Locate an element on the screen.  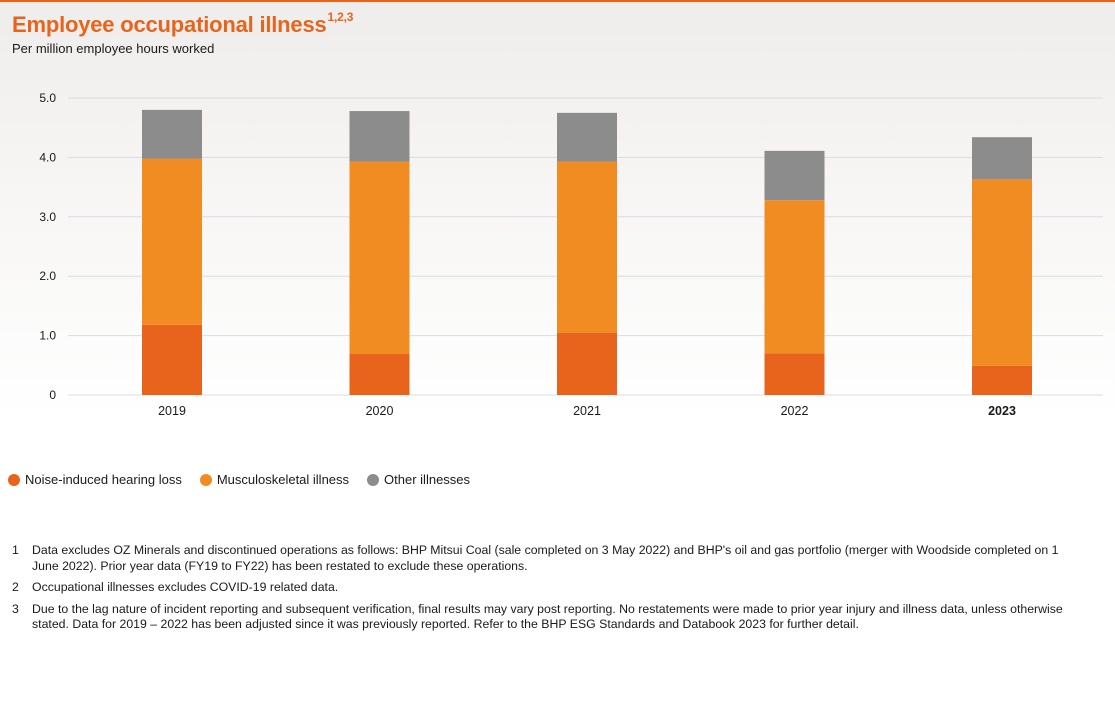
legend-label-noise: Noise-induced hearing loss is located at coordinates (103, 479).